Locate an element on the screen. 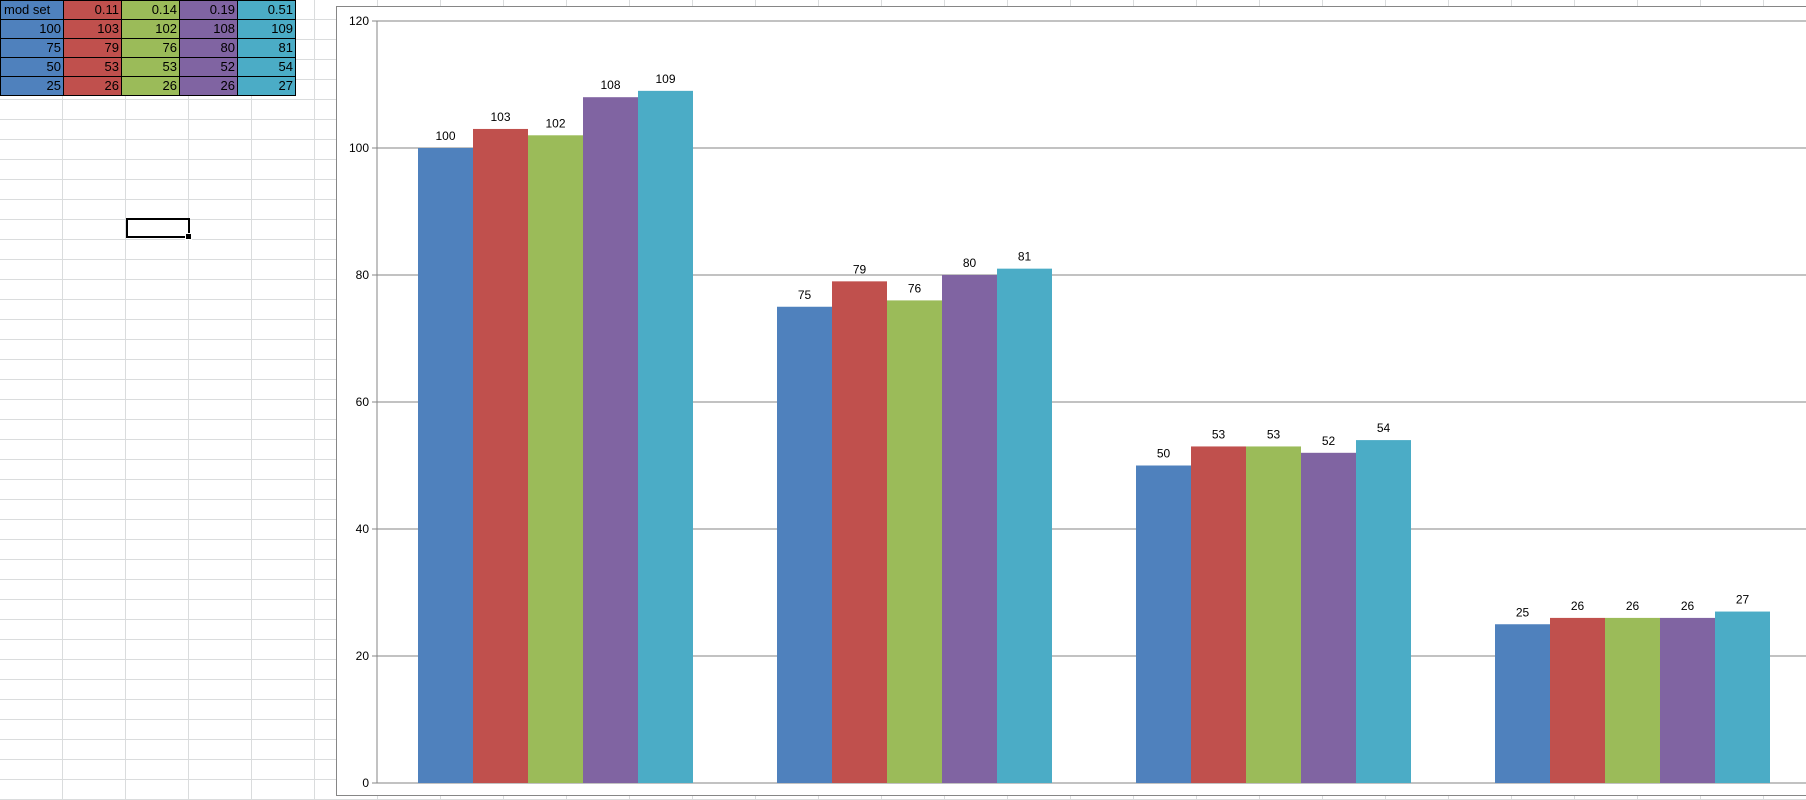 Image resolution: width=1806 pixels, height=800 pixels. table-cell: 54 is located at coordinates (266, 67).